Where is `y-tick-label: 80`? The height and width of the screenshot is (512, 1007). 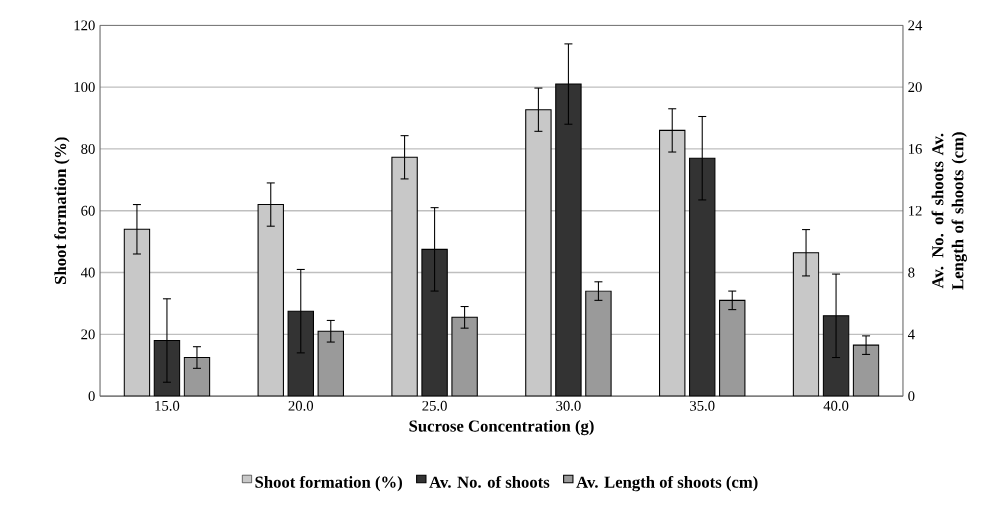
y-tick-label: 80 is located at coordinates (88, 148).